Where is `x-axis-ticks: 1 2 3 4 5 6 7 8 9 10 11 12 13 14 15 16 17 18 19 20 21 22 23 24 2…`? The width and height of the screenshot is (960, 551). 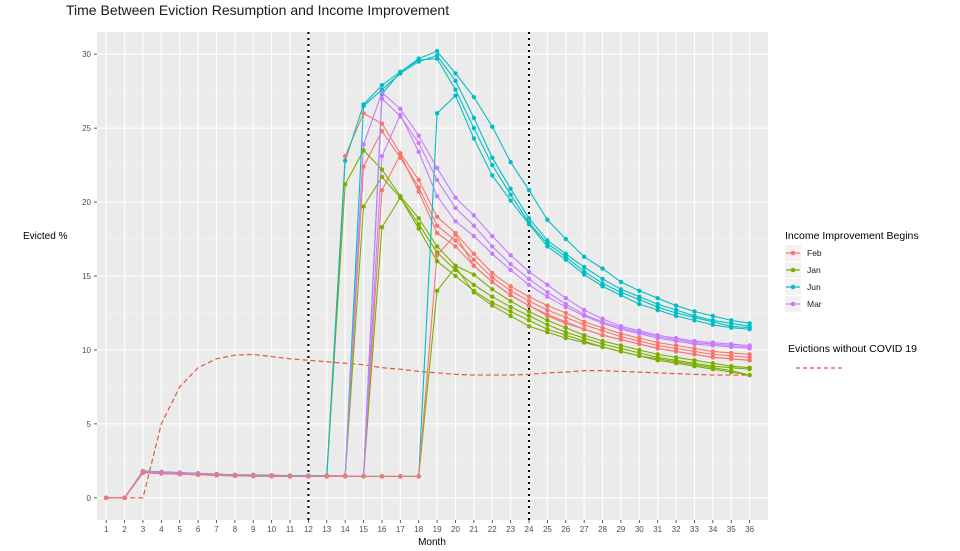
x-axis-ticks: 1 2 3 4 5 6 7 8 9 10 11 12 13 14 15 16 17 18 19 20 21 22 23 24 2… is located at coordinates (429, 527).